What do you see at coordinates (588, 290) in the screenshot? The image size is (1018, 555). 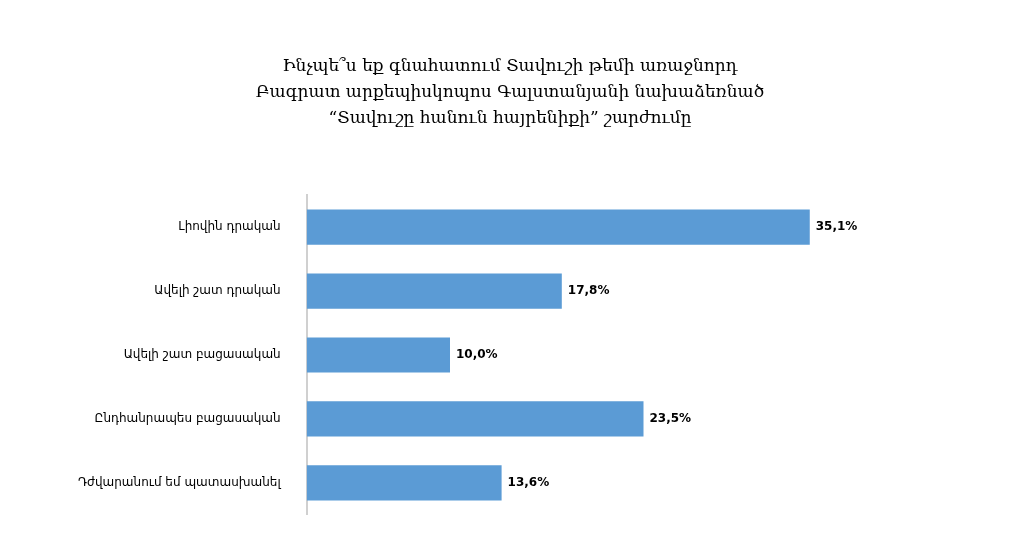 I see `data-label: 17,8%` at bounding box center [588, 290].